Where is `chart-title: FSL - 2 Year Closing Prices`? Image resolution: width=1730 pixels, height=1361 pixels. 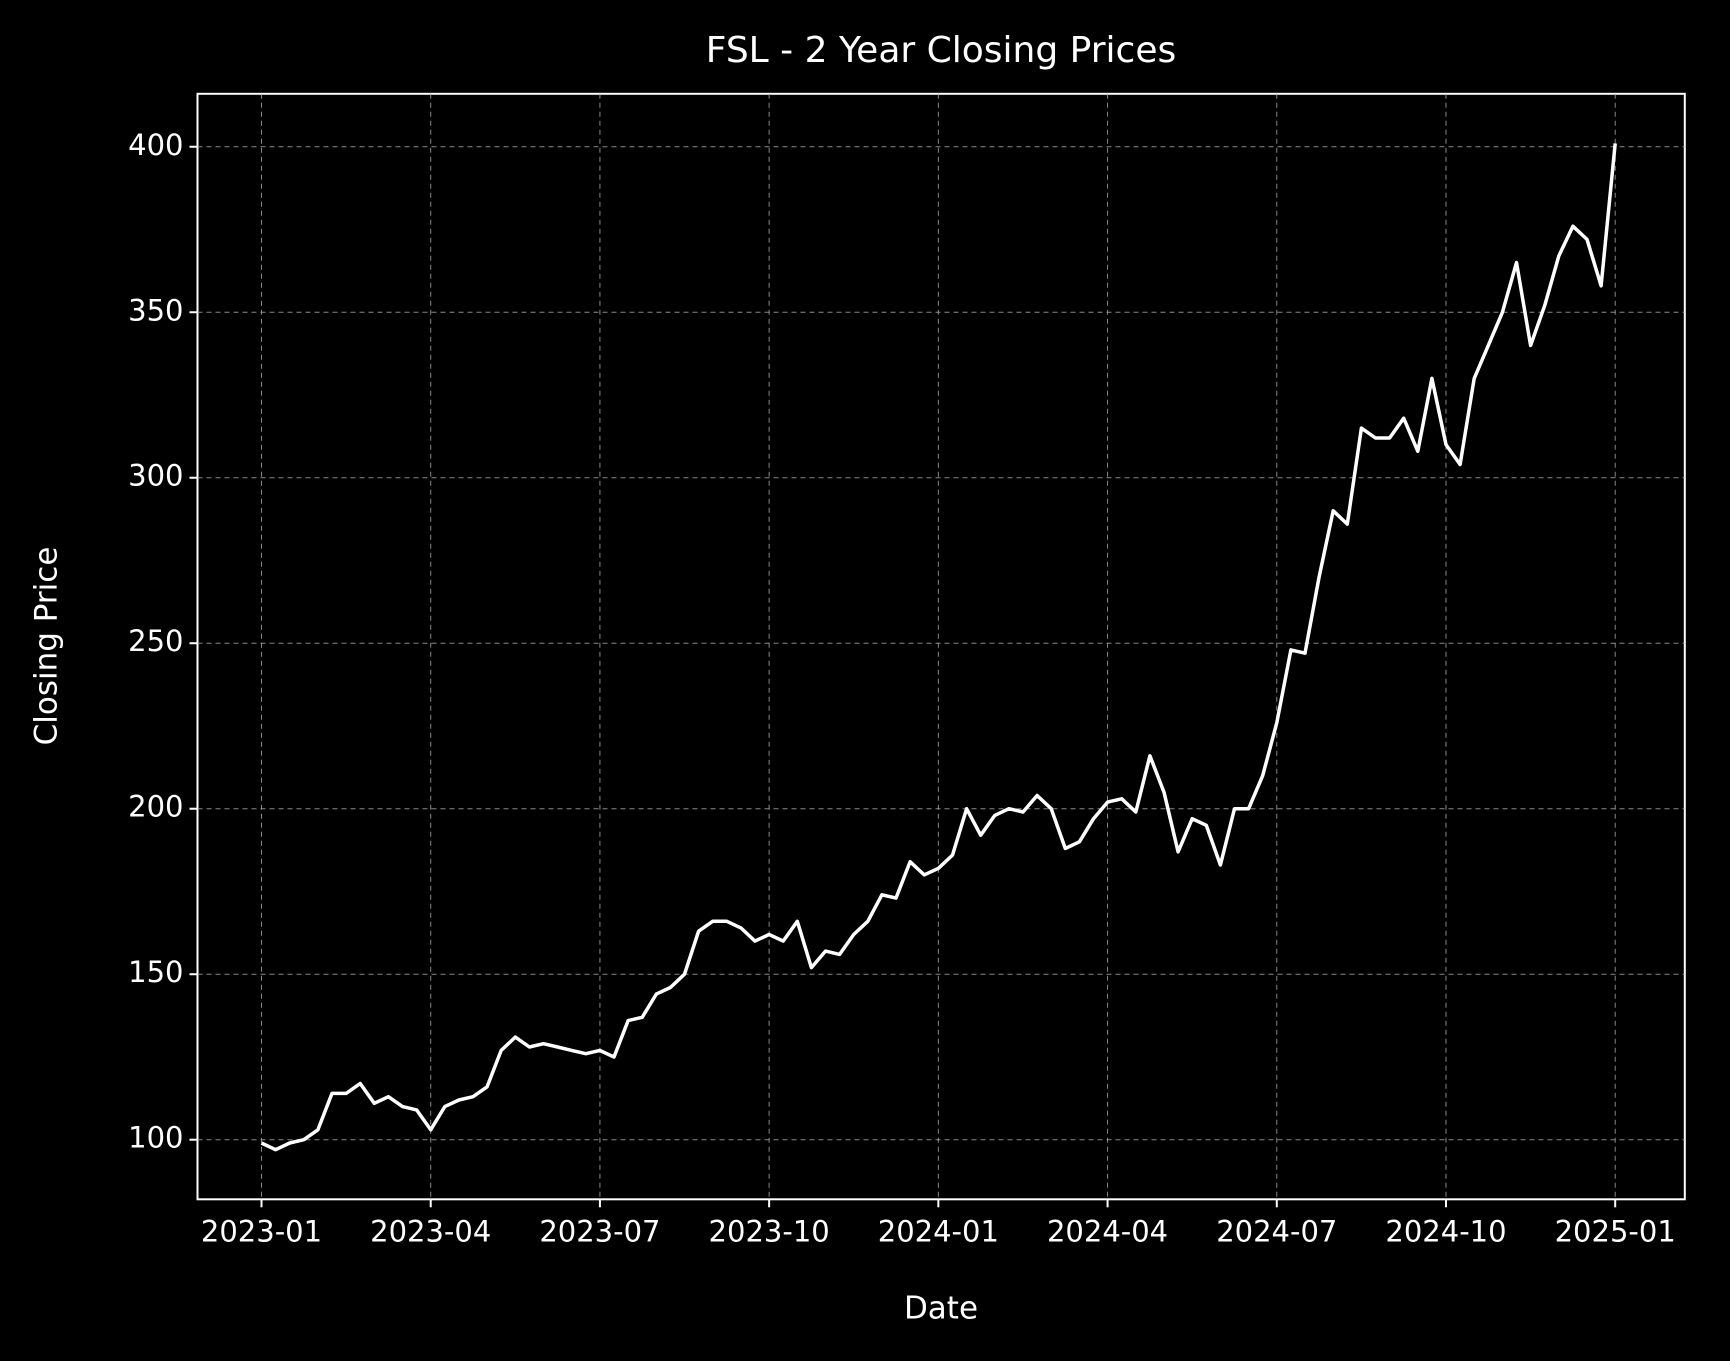 chart-title: FSL - 2 Year Closing Prices is located at coordinates (941, 50).